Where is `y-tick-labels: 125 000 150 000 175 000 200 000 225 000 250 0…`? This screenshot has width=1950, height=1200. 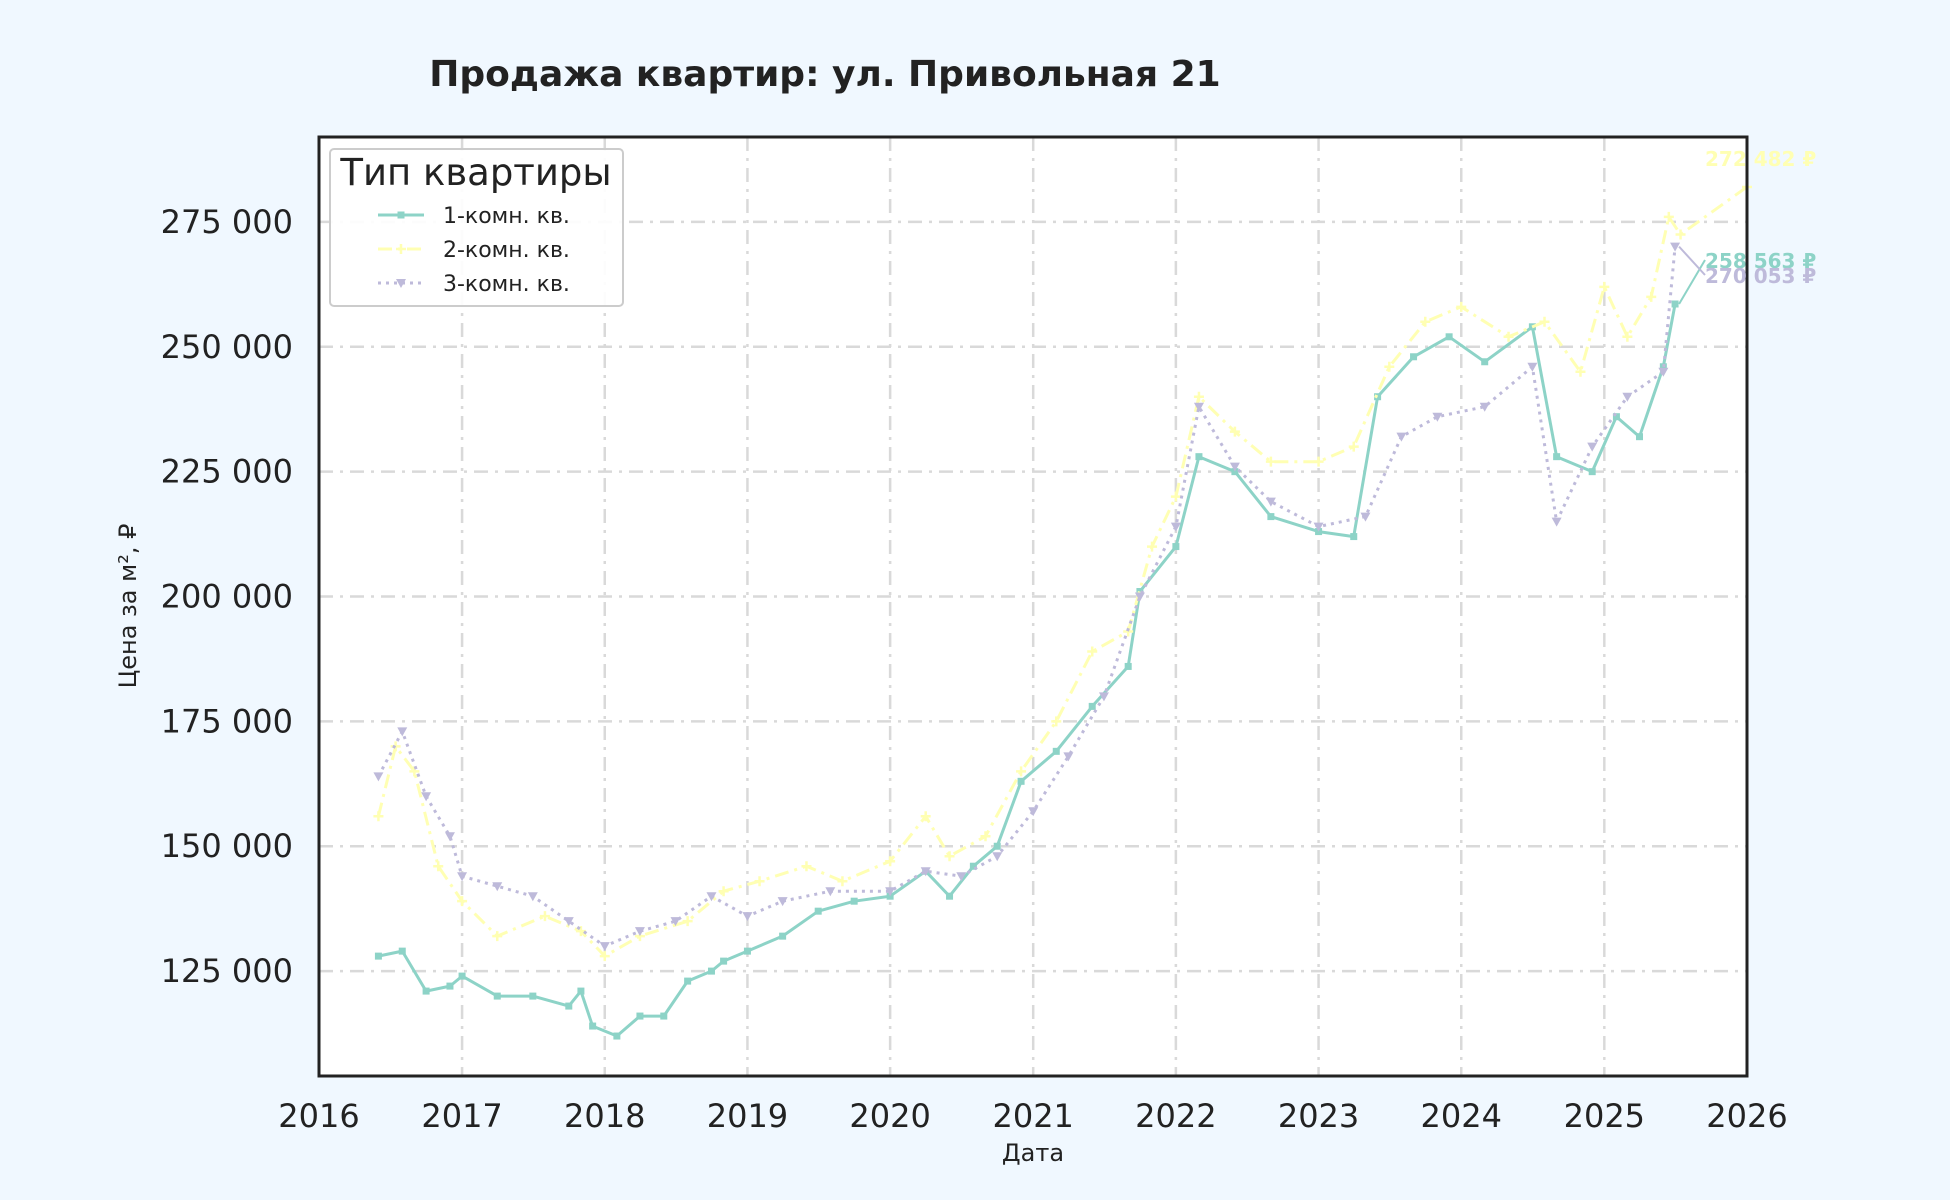
y-tick-labels: 125 000 150 000 175 000 200 000 225 000 250 0… is located at coordinates (227, 596).